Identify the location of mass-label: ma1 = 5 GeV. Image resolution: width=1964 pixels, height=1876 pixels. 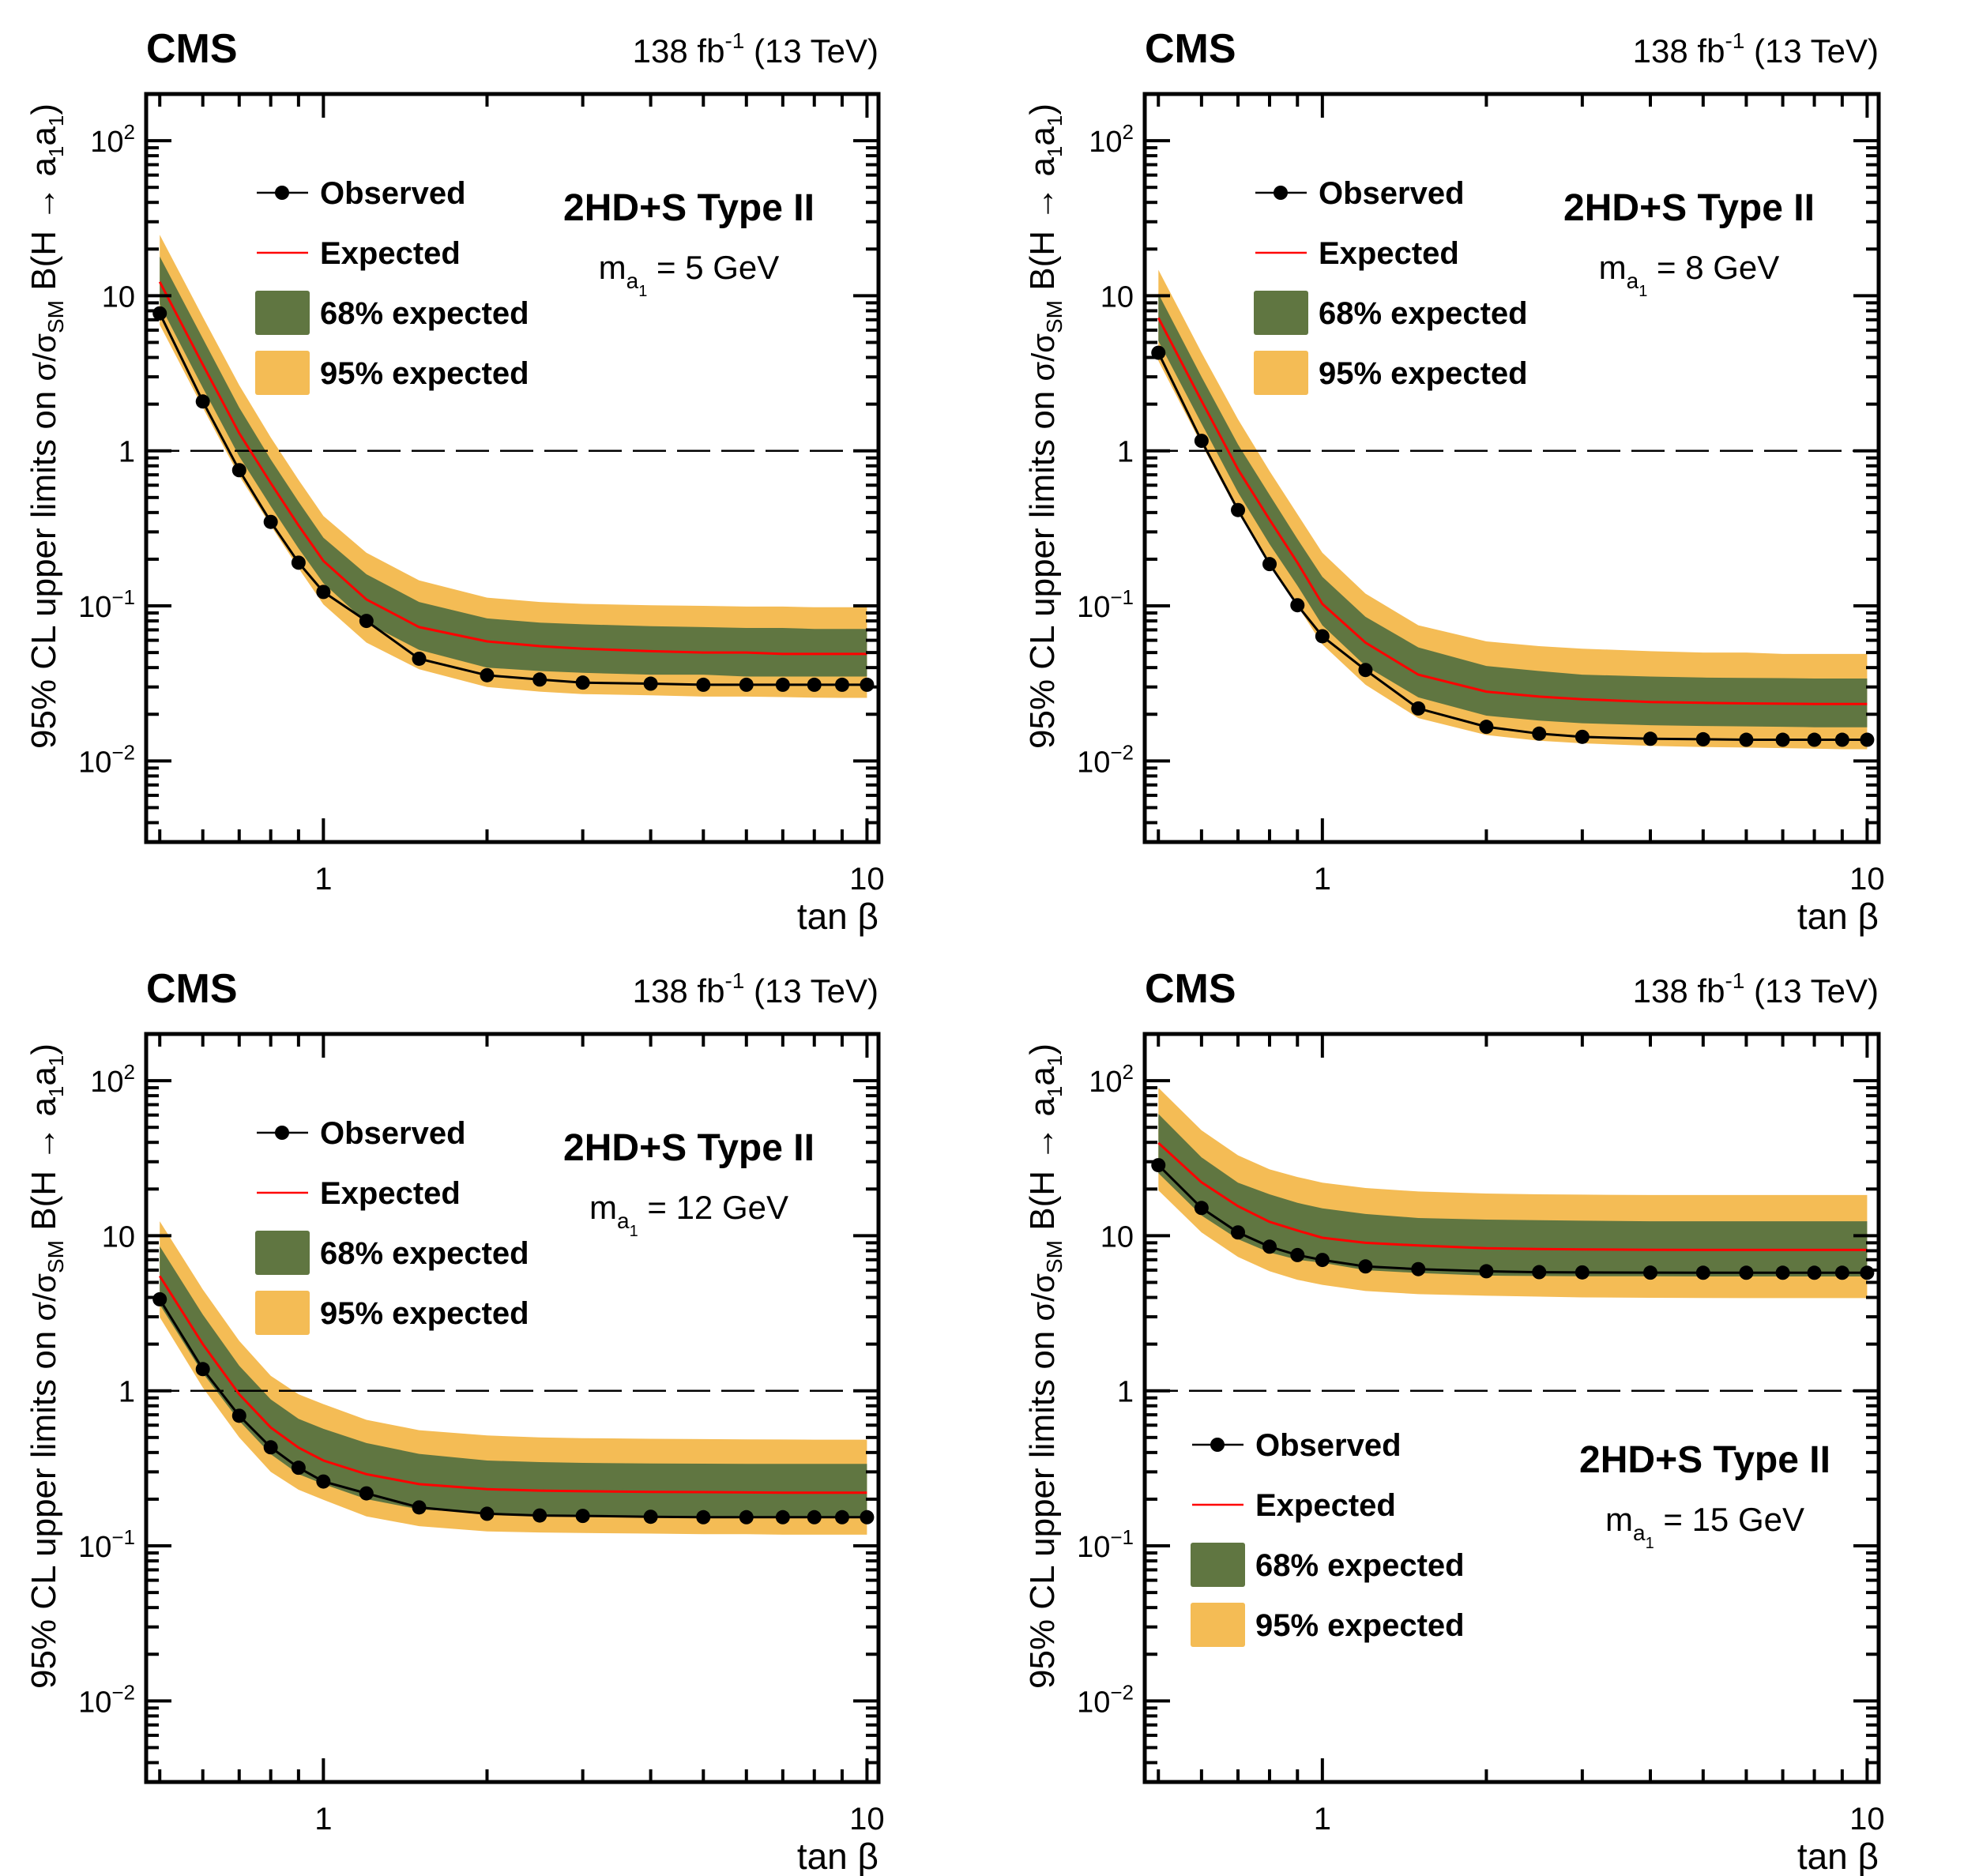
(689, 274).